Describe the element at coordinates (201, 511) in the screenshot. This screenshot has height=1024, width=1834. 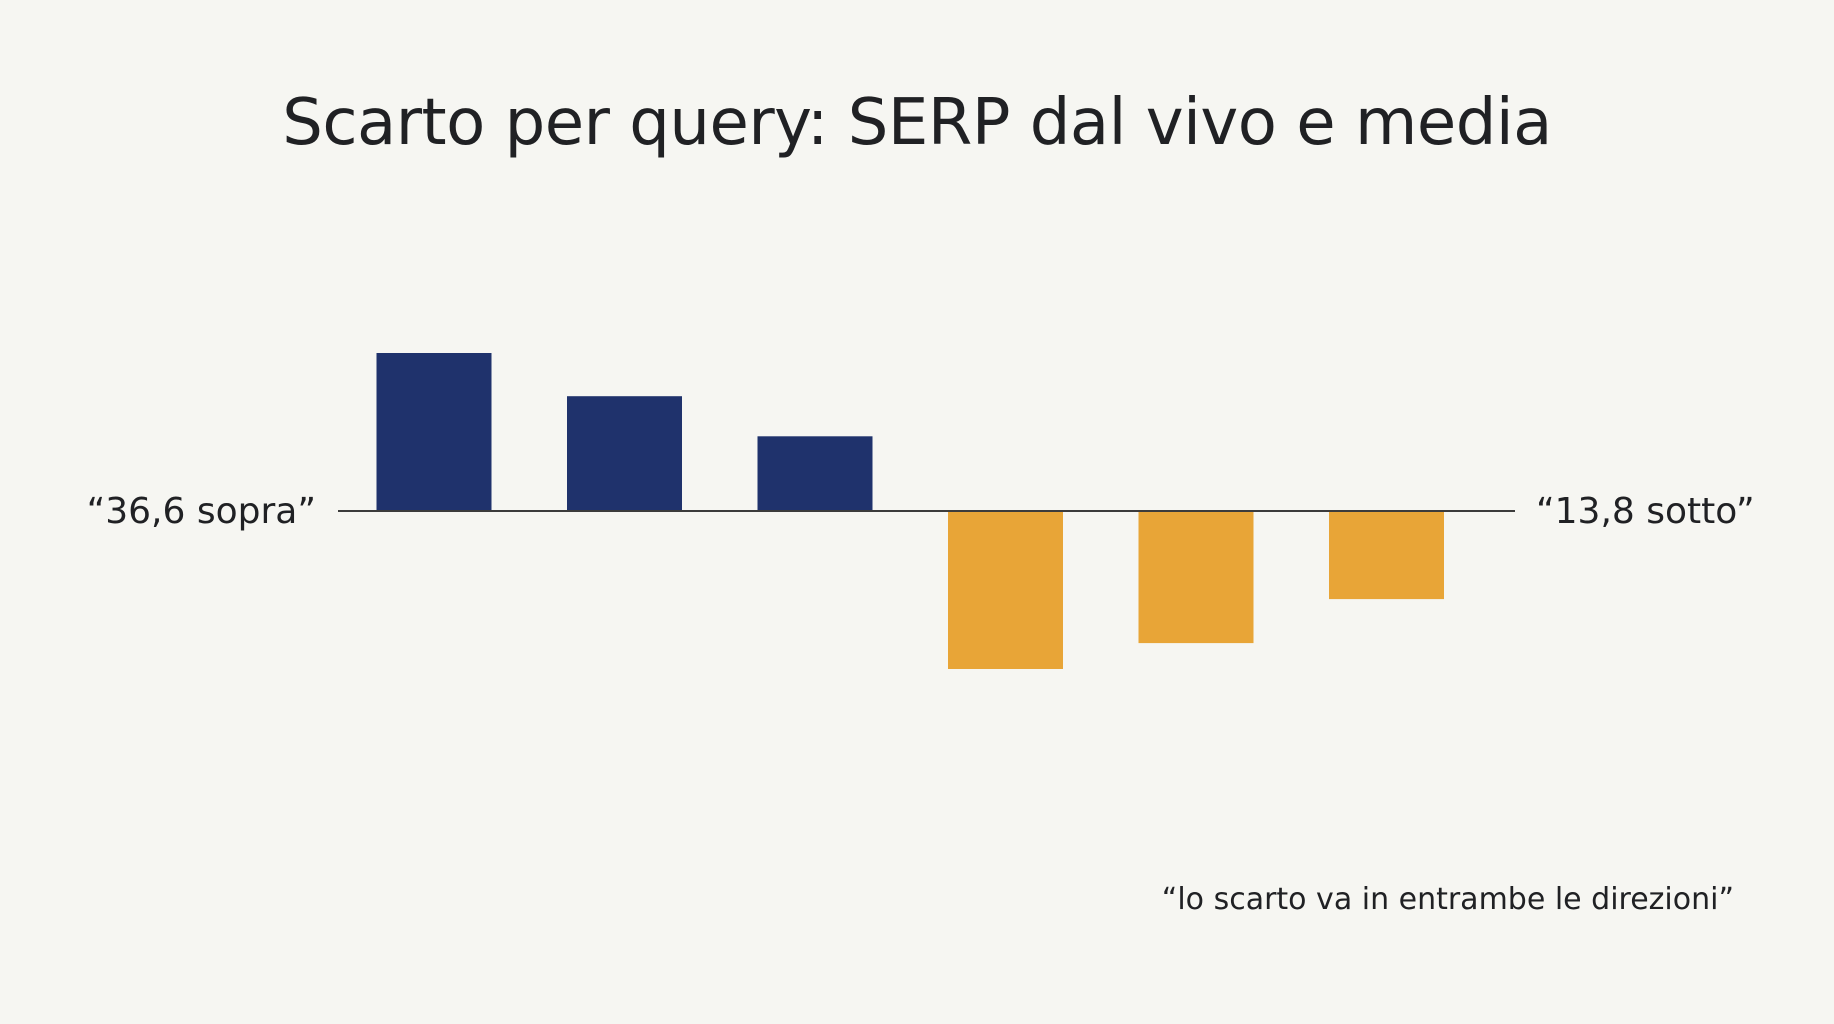
I see `left-baseline-label: “36,6 sopra”` at that location.